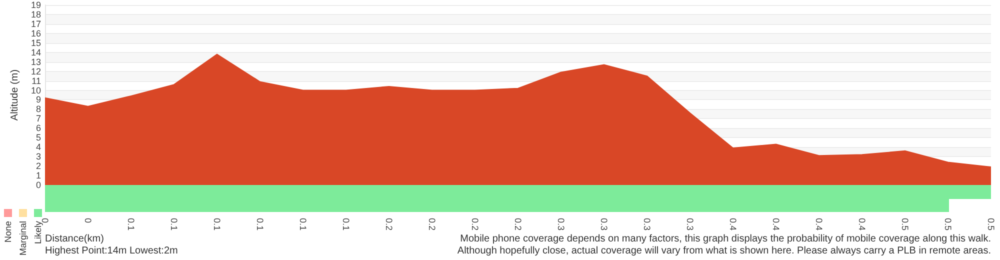 The height and width of the screenshot is (260, 1000). What do you see at coordinates (8, 232) in the screenshot?
I see `text: None` at bounding box center [8, 232].